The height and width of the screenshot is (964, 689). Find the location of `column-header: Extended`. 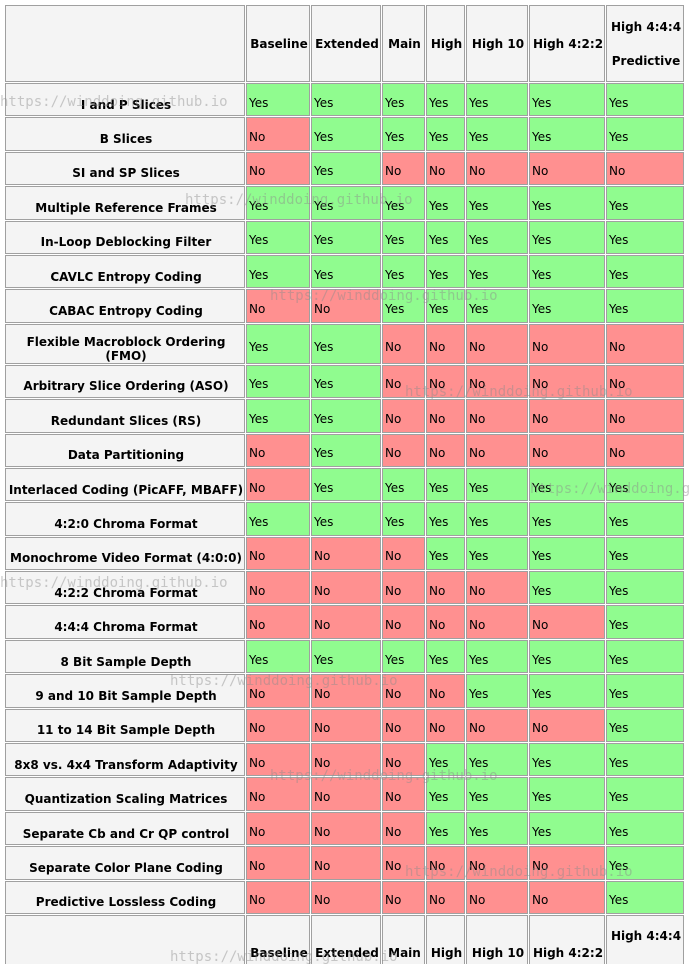

column-header: Extended is located at coordinates (346, 939).